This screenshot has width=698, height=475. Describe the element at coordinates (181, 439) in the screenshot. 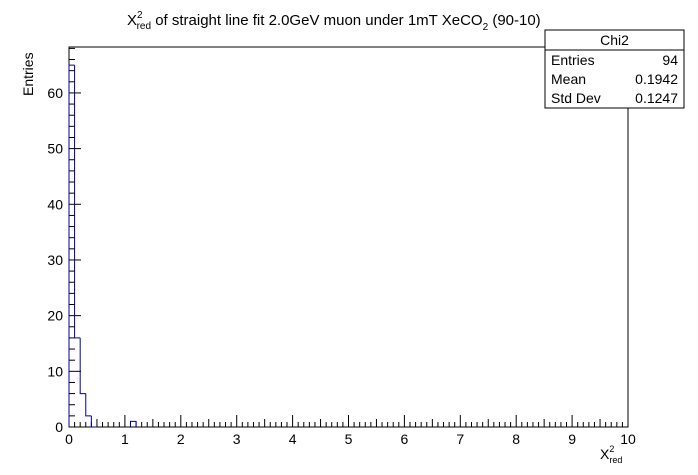

I see `x-tick-label: 2` at that location.